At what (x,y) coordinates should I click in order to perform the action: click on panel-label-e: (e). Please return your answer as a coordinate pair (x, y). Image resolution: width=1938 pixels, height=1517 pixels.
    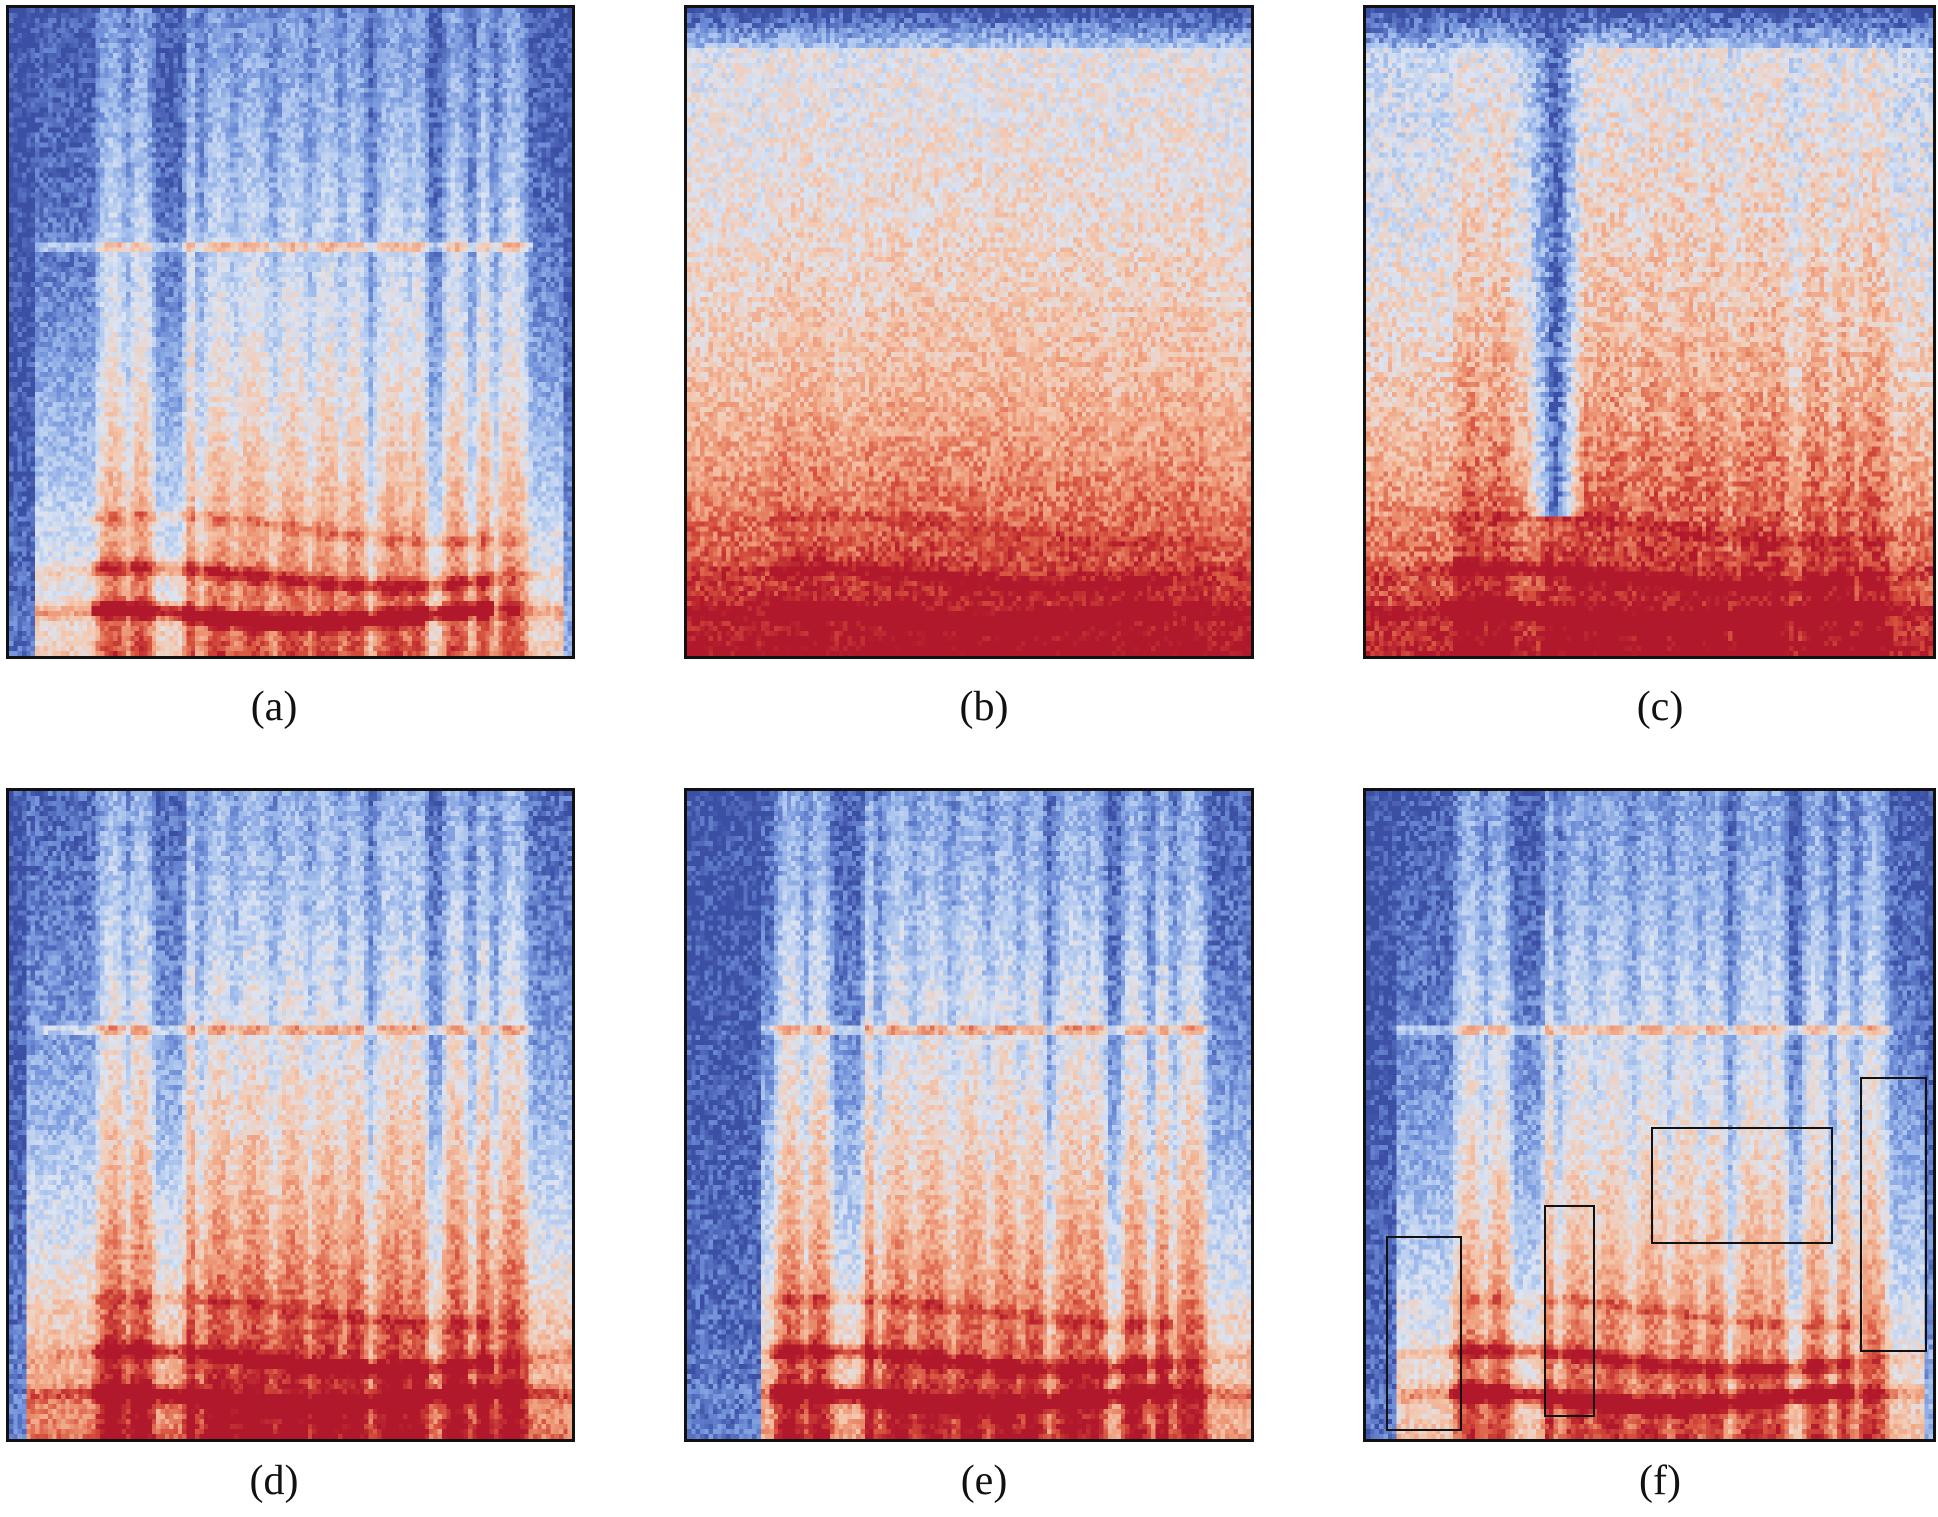
    Looking at the image, I should click on (984, 1481).